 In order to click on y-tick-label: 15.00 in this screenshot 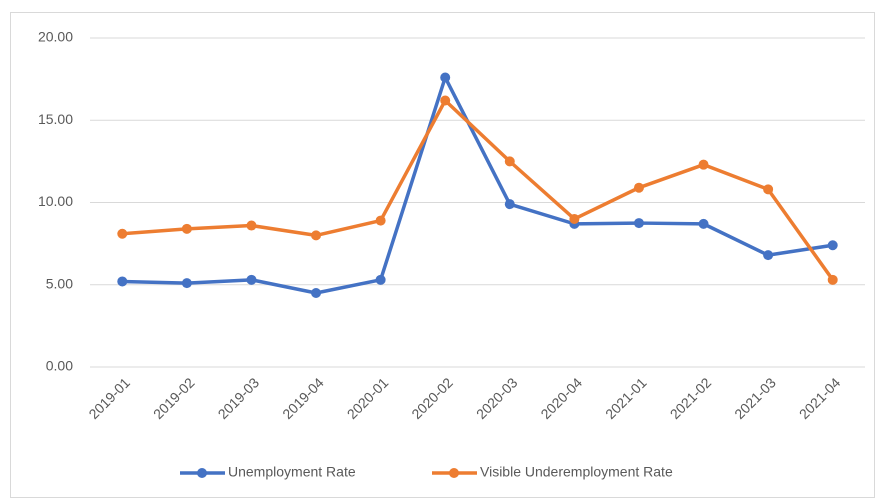, I will do `click(55, 119)`.